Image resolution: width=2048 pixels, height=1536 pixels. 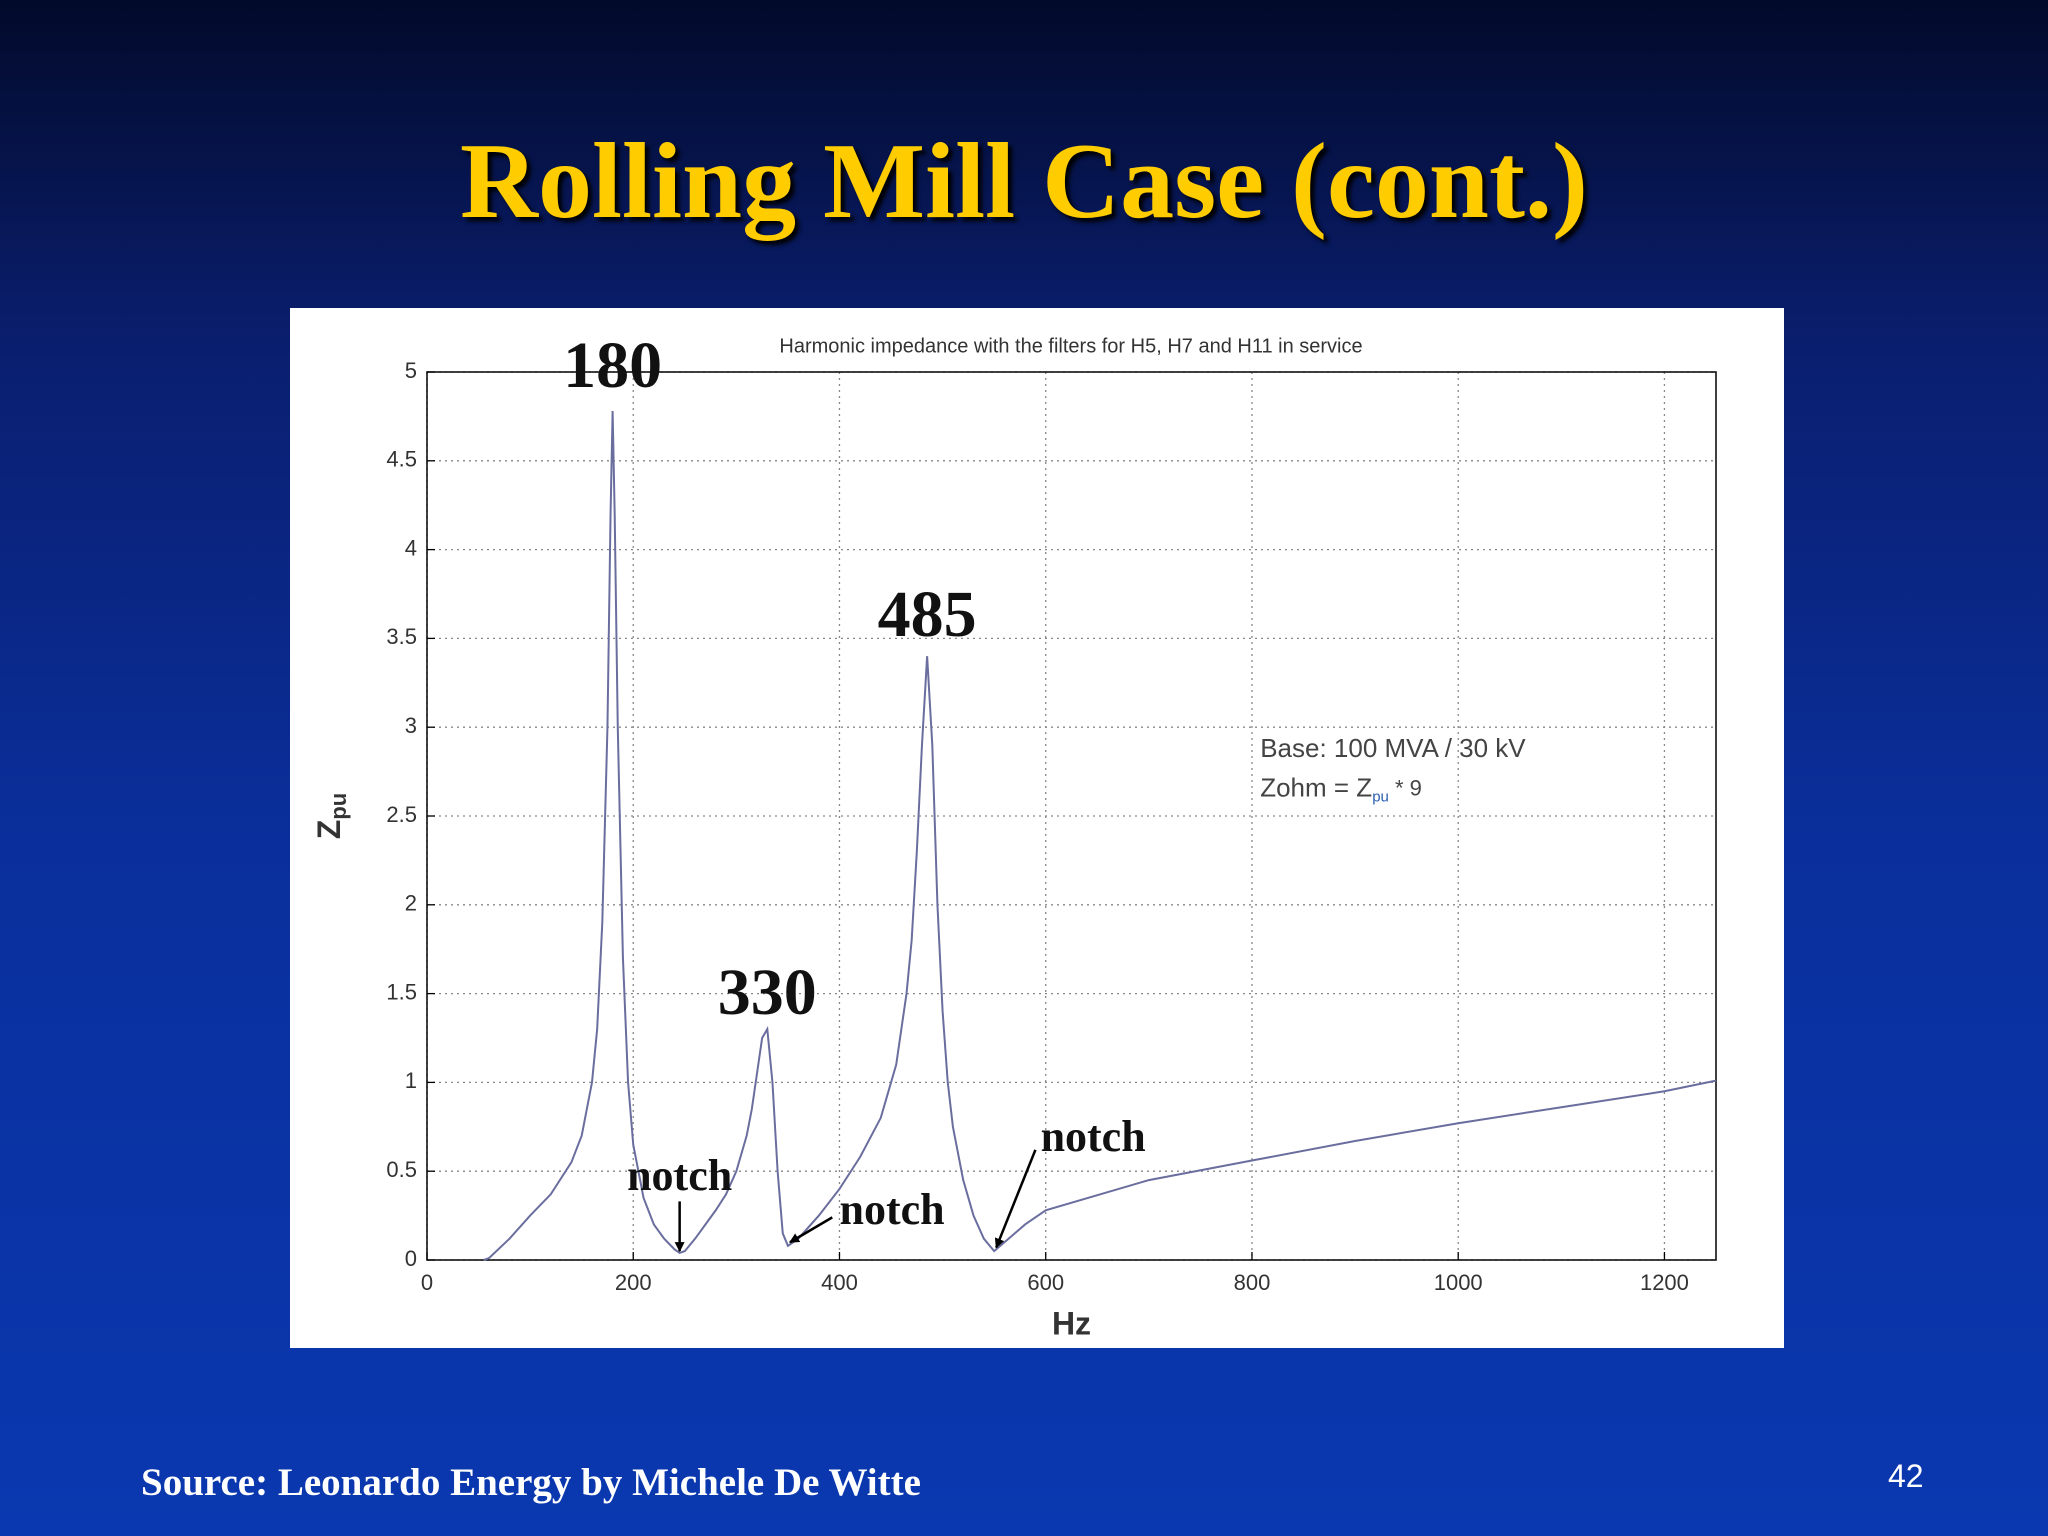 What do you see at coordinates (1316, 787) in the screenshot?
I see `note-text: Zohm = Z` at bounding box center [1316, 787].